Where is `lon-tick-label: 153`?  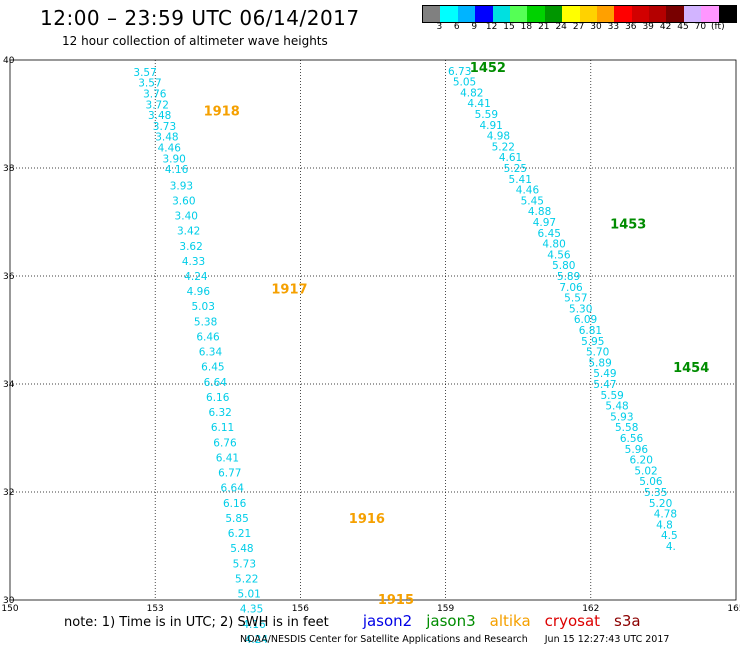 lon-tick-label: 153 is located at coordinates (155, 609).